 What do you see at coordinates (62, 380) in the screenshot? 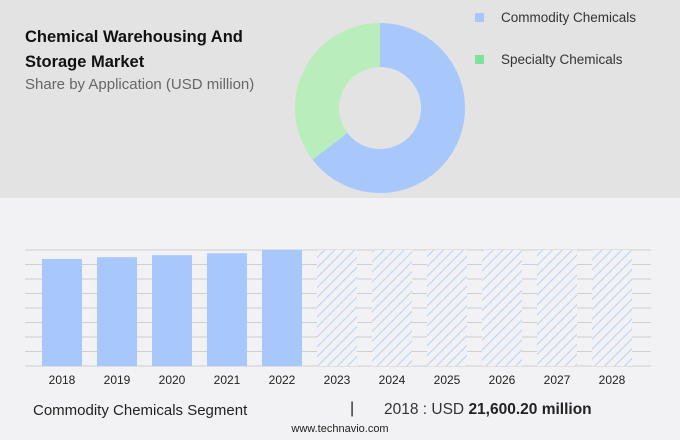
I see `x-label: 2018` at bounding box center [62, 380].